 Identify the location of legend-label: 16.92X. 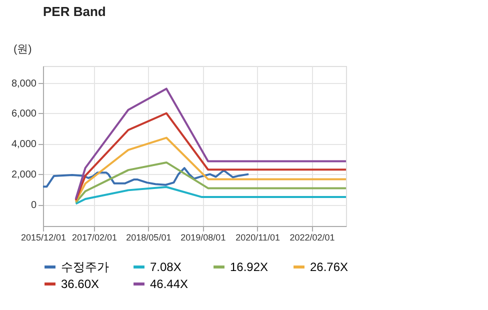
(249, 267).